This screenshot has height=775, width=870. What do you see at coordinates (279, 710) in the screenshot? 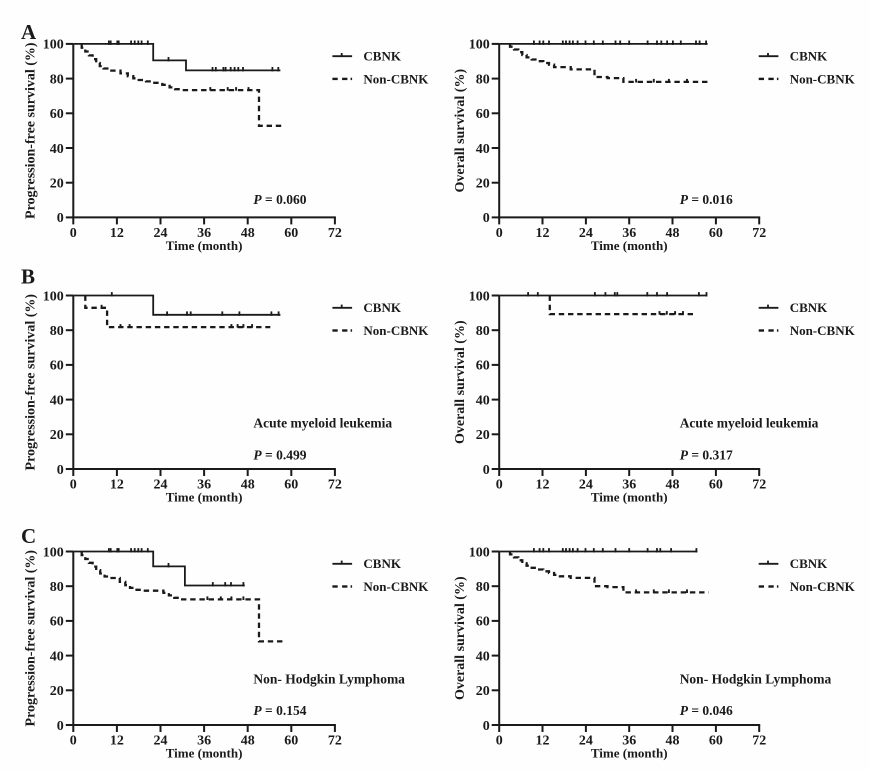
I see `svg-text: P = 0.154` at bounding box center [279, 710].